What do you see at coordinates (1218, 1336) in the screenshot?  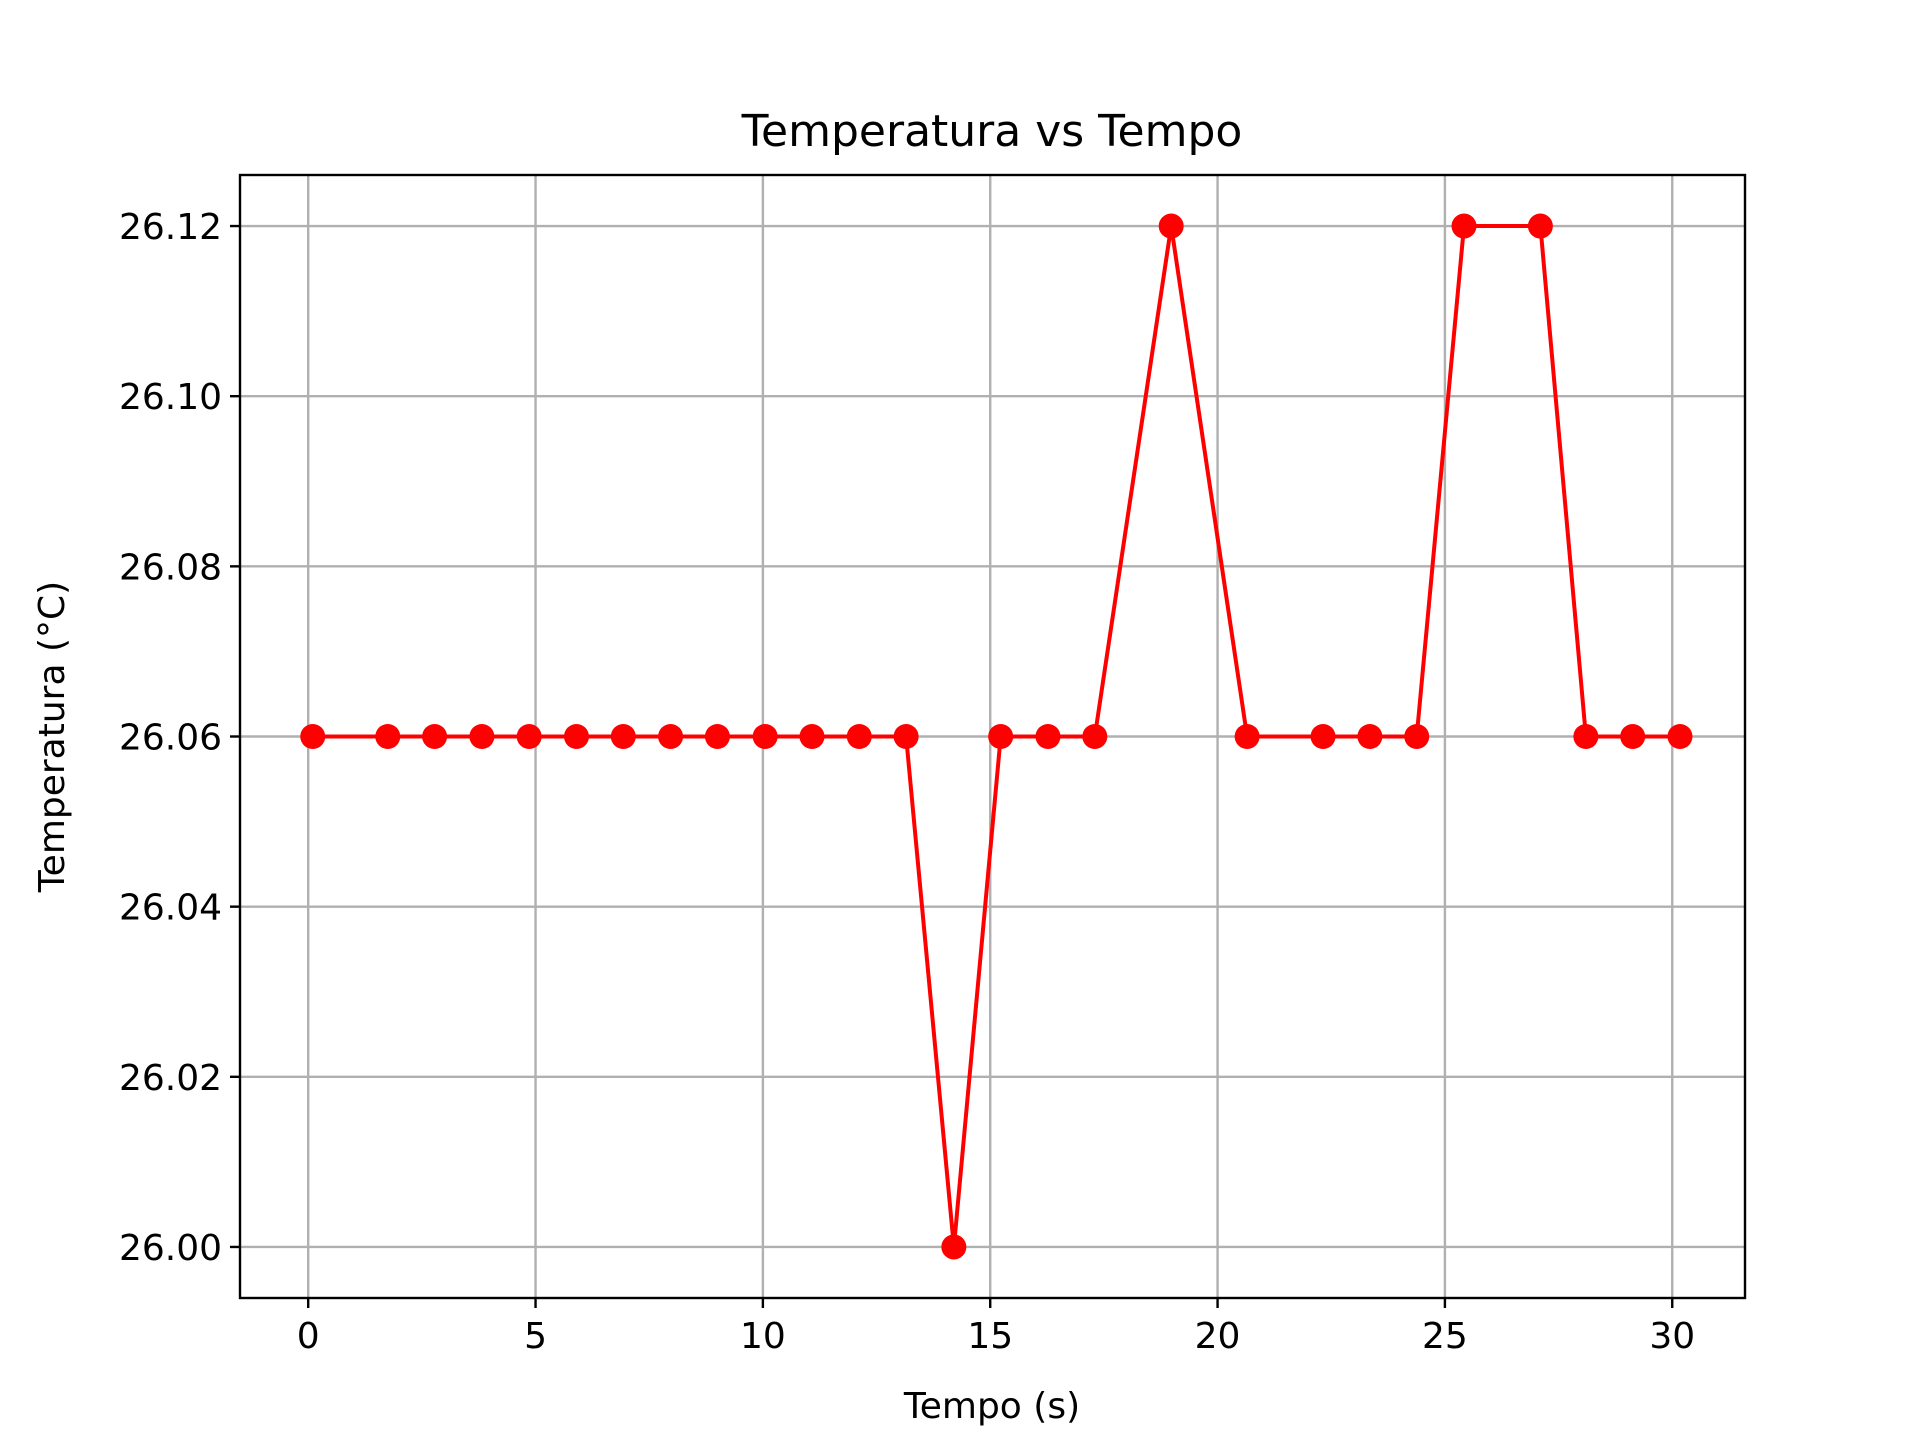 I see `x-tick-label: 20` at bounding box center [1218, 1336].